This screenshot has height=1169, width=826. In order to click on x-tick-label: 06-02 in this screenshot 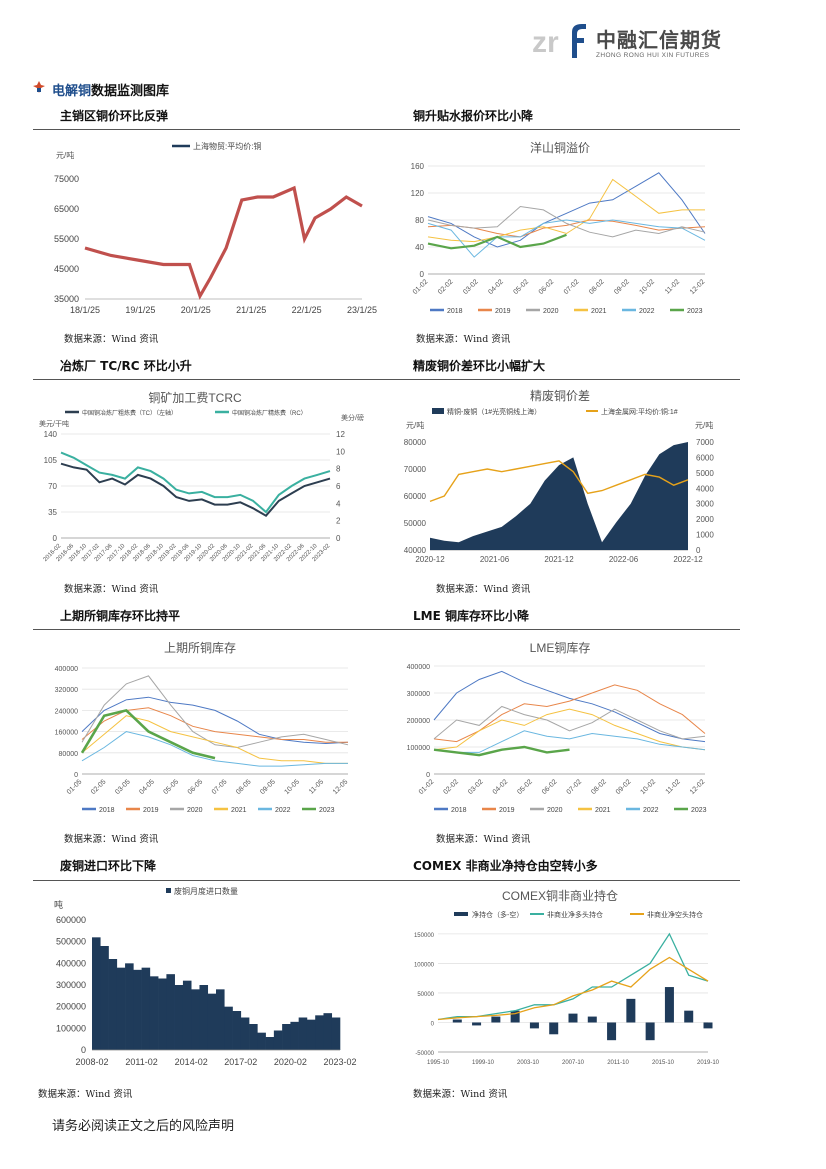, I will do `click(547, 287)`.